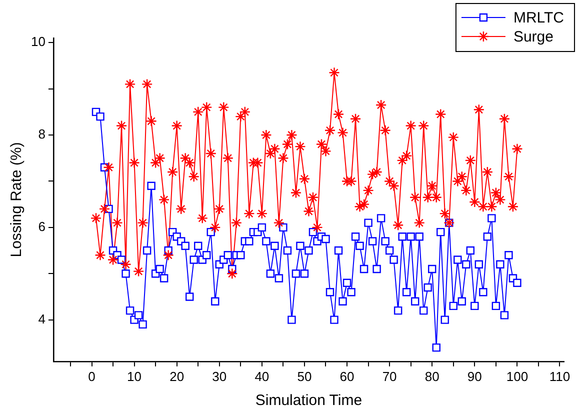  Describe the element at coordinates (134, 376) in the screenshot. I see `x-tick-label: 10` at that location.